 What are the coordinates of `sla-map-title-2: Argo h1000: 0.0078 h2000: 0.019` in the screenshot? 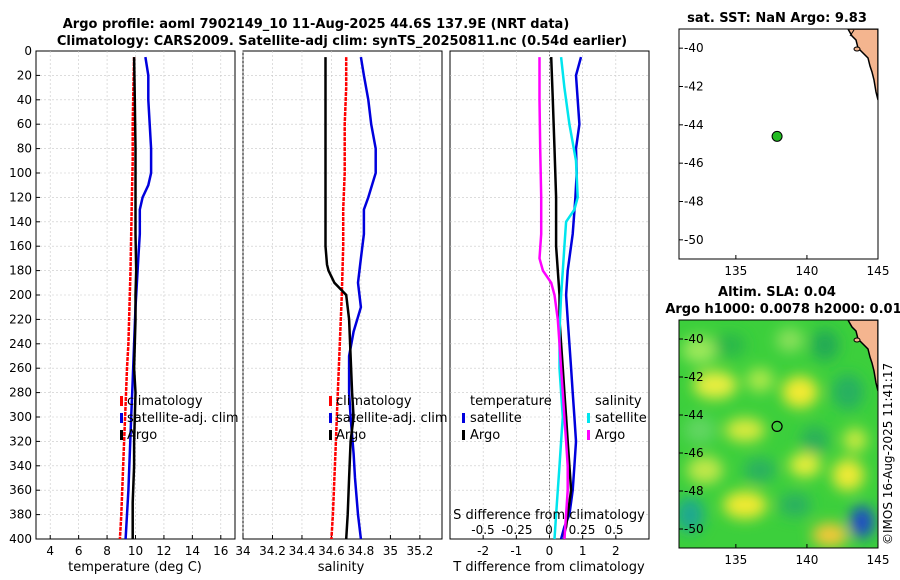 It's located at (782, 309).